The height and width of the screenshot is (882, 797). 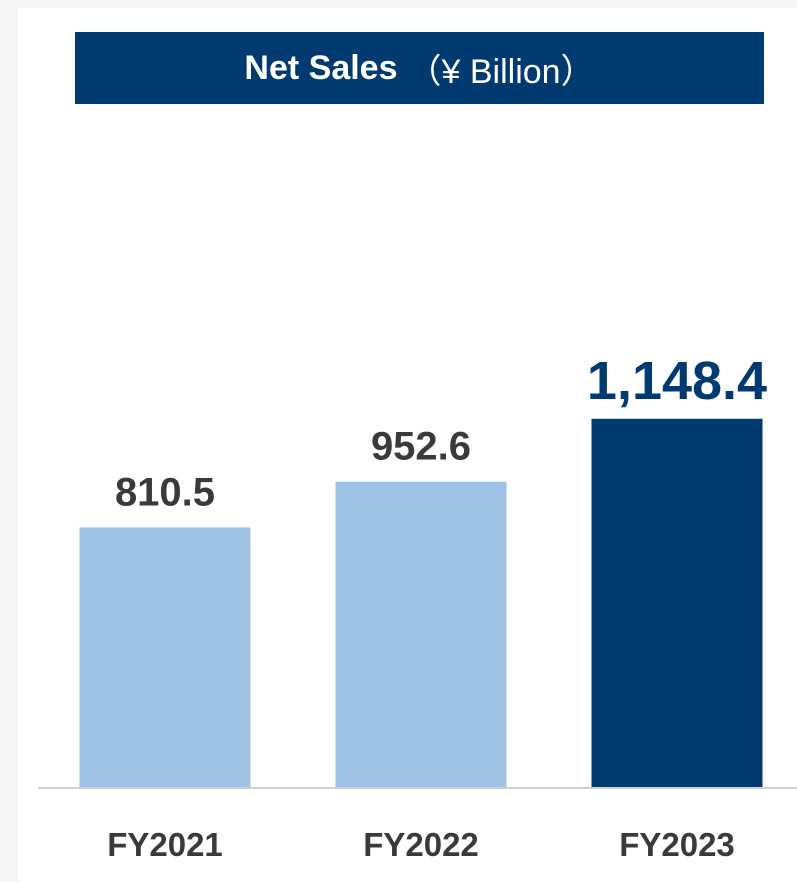 I want to click on data-label-fy2023: 1,148.4, so click(x=677, y=381).